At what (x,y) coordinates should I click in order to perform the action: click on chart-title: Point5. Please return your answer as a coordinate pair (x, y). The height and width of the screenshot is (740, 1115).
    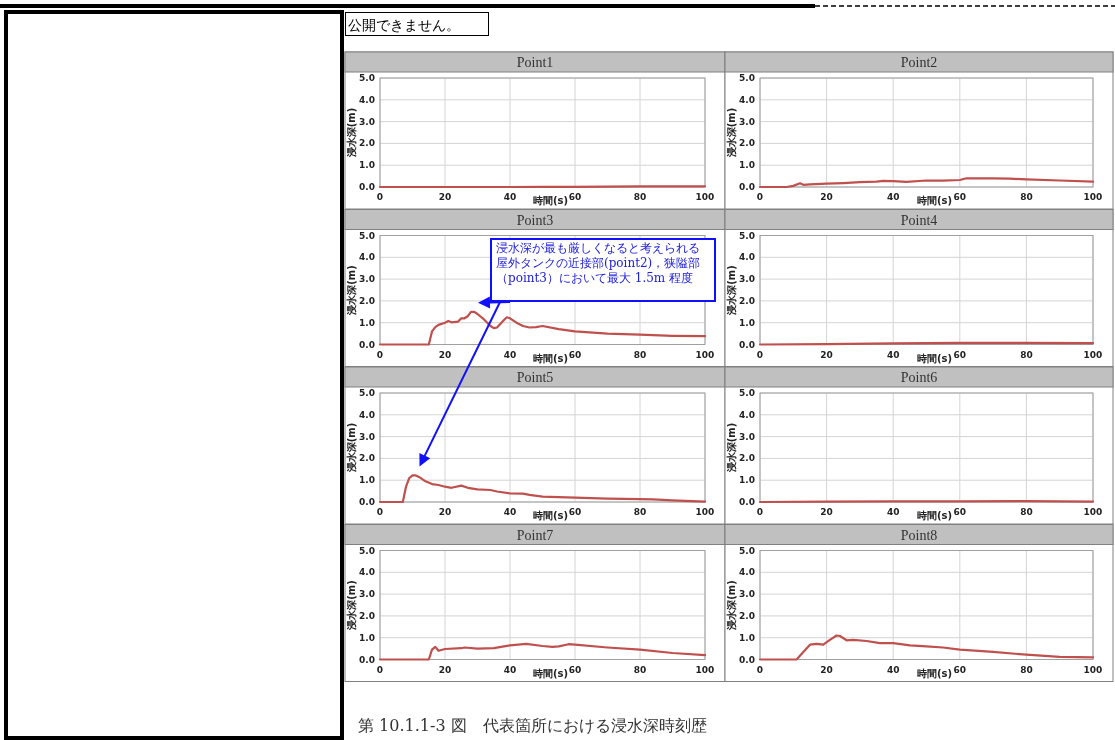
    Looking at the image, I should click on (535, 377).